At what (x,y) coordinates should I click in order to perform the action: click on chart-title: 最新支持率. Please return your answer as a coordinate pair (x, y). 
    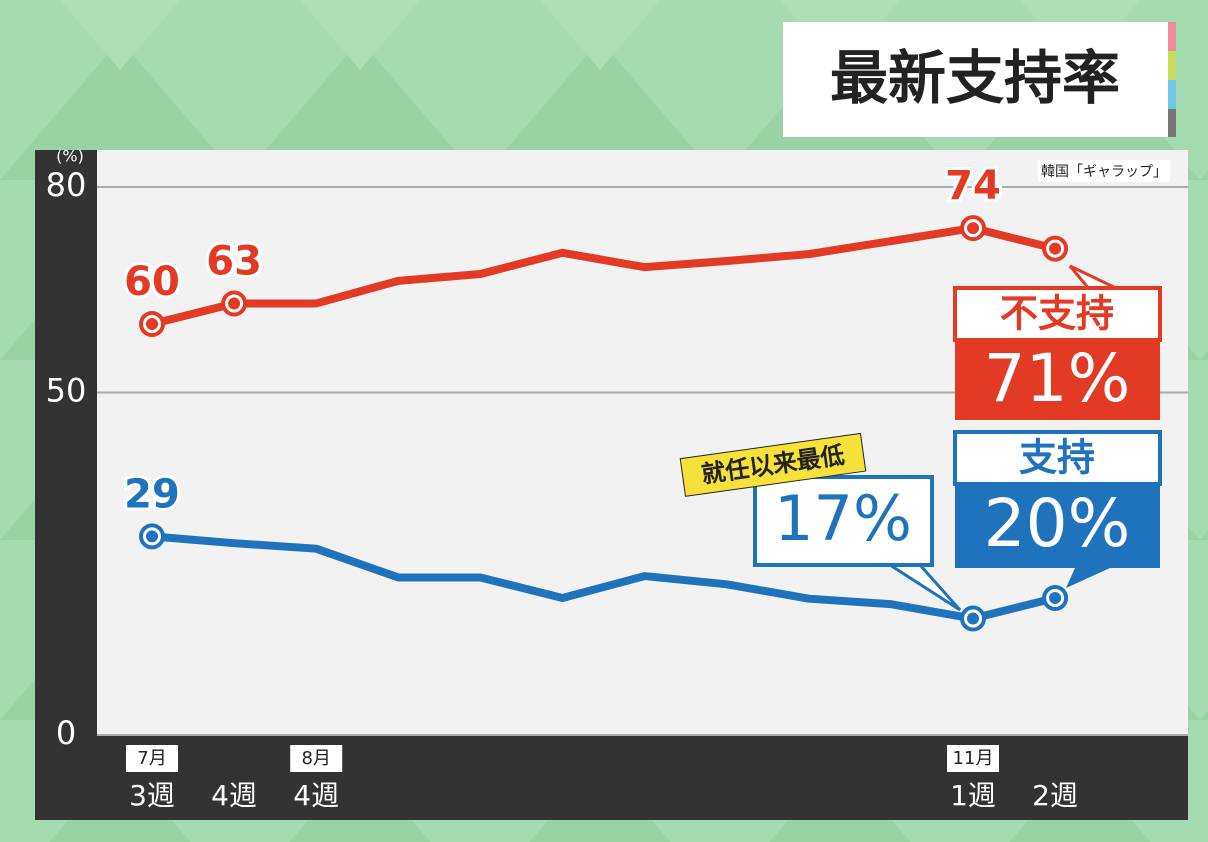
    Looking at the image, I should click on (975, 78).